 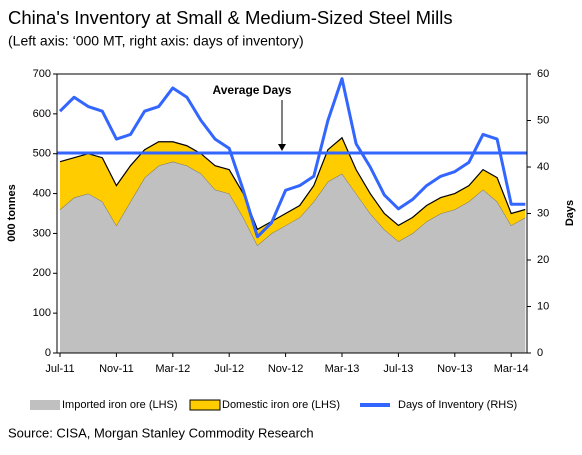 What do you see at coordinates (281, 405) in the screenshot?
I see `legend-label: Domestic iron ore (LHS)` at bounding box center [281, 405].